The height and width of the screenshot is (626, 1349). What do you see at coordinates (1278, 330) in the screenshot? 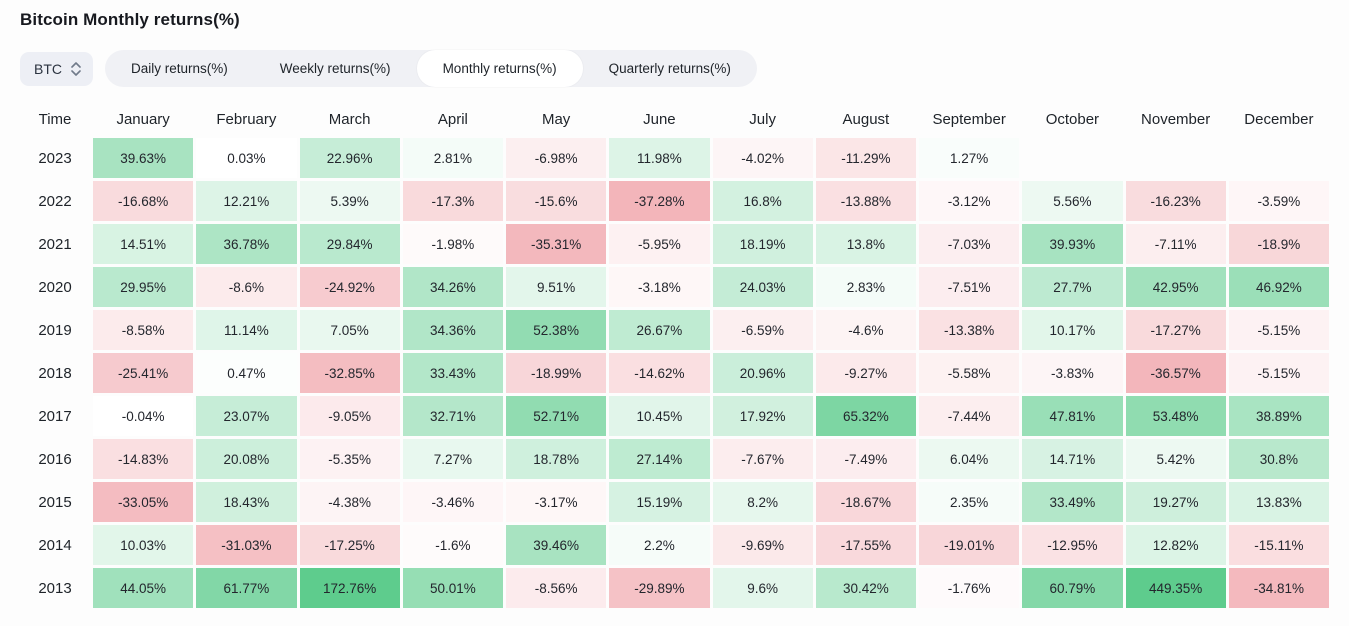
I see `heatmap-cell-2019-december: -5.15%` at bounding box center [1278, 330].